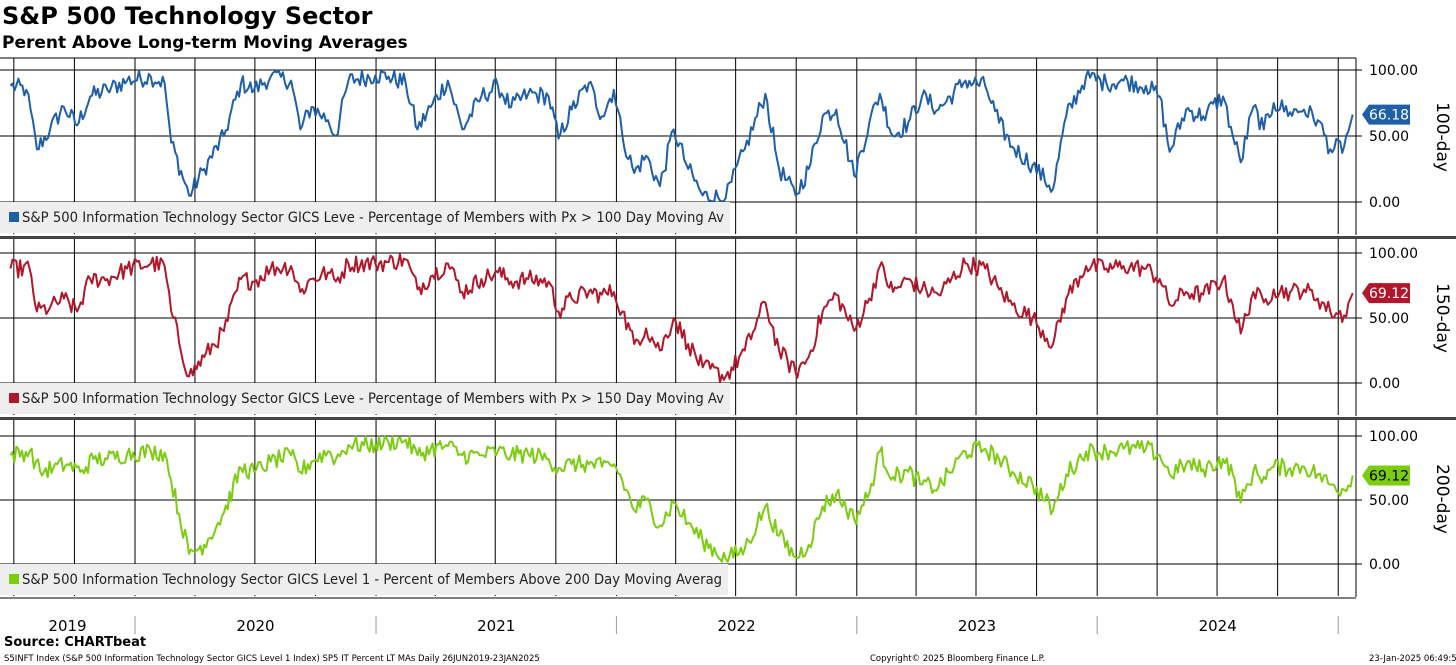  Describe the element at coordinates (977, 626) in the screenshot. I see `year-label: 2023` at that location.